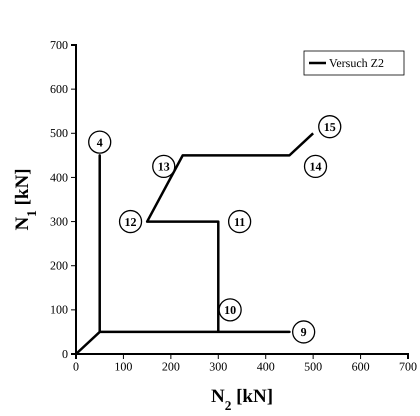 The height and width of the screenshot is (416, 420). Describe the element at coordinates (164, 167) in the screenshot. I see `annotation: 13` at that location.